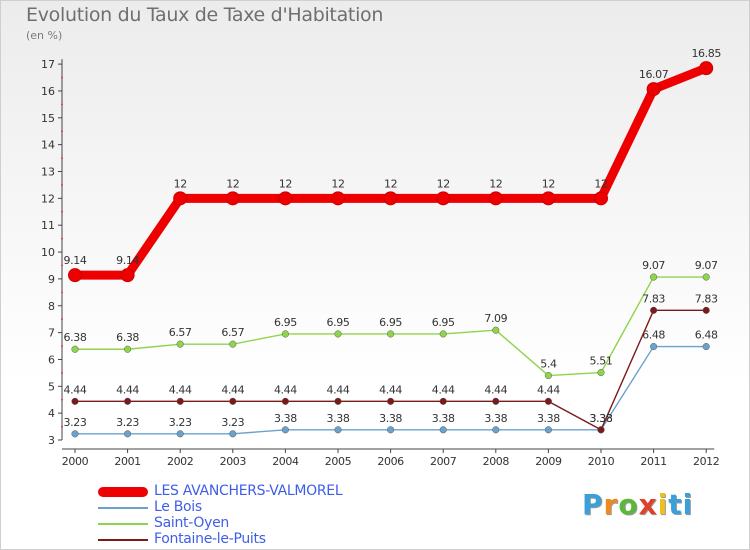 Image resolution: width=750 pixels, height=550 pixels. I want to click on logo-letter: i, so click(663, 504).